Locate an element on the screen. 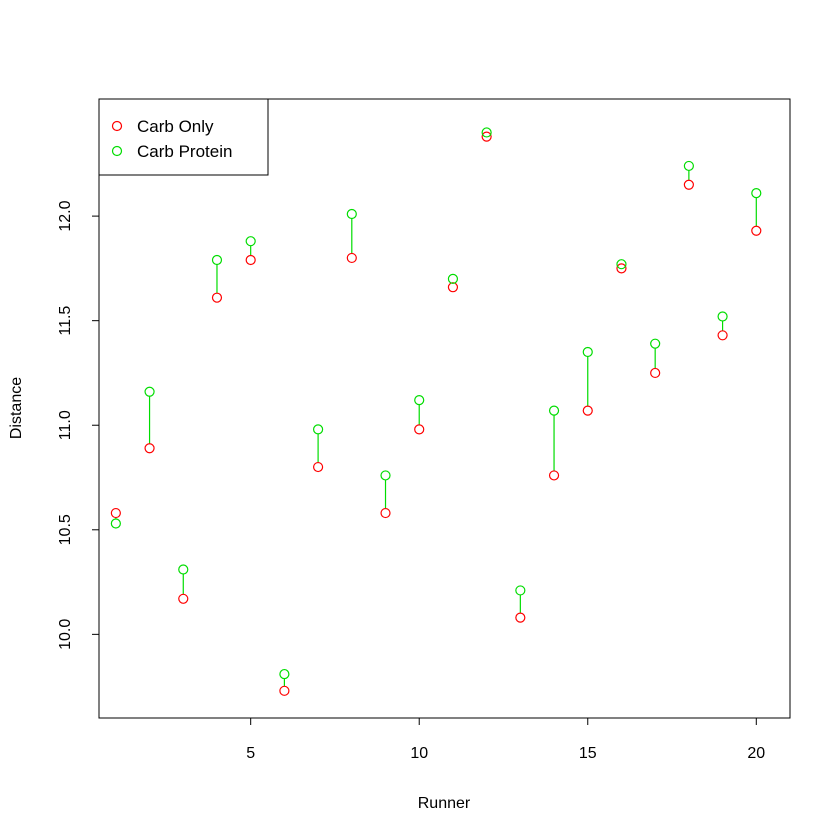 Image resolution: width=840 pixels, height=840 pixels. legend: Carb Only Carb Protein is located at coordinates (183, 137).